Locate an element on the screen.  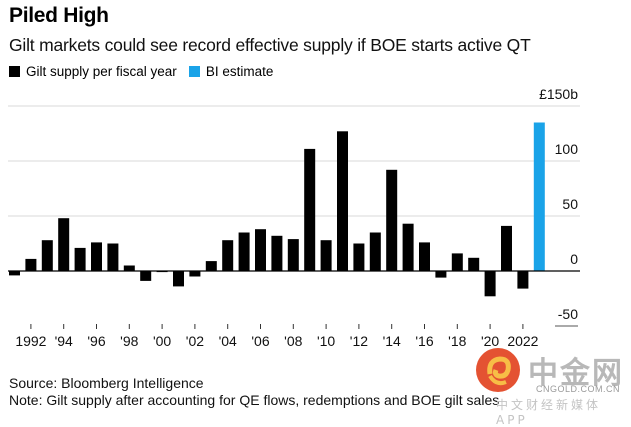
bar-gilt-supply-2018 is located at coordinates (457, 262).